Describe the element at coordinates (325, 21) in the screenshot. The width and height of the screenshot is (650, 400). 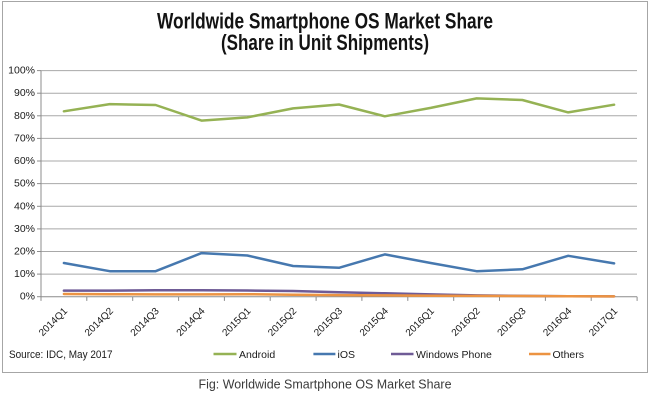
I see `svg-text:Worldwide Smartphone OS Market: Worldwide Smartphone OS Market Share` at that location.